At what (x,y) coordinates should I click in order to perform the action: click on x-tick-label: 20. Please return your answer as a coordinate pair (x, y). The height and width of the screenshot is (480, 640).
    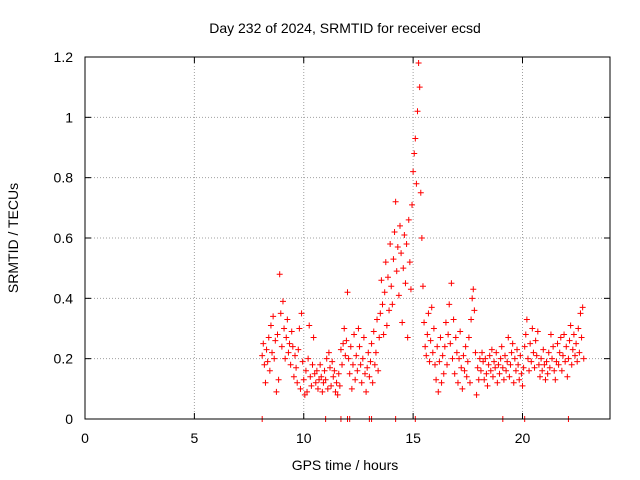
    Looking at the image, I should click on (523, 438).